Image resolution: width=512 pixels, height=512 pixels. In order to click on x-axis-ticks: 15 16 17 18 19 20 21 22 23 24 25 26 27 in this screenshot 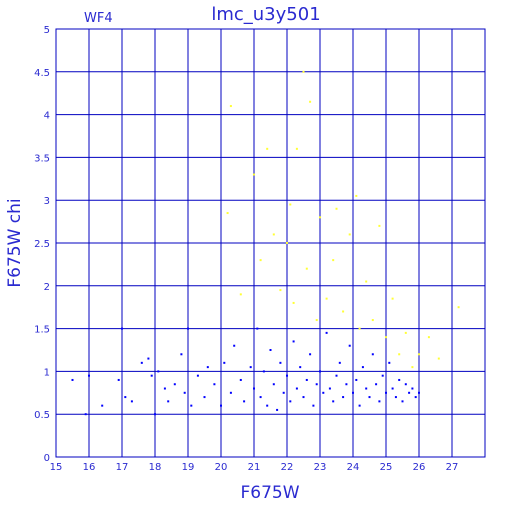, I will do `click(254, 467)`.